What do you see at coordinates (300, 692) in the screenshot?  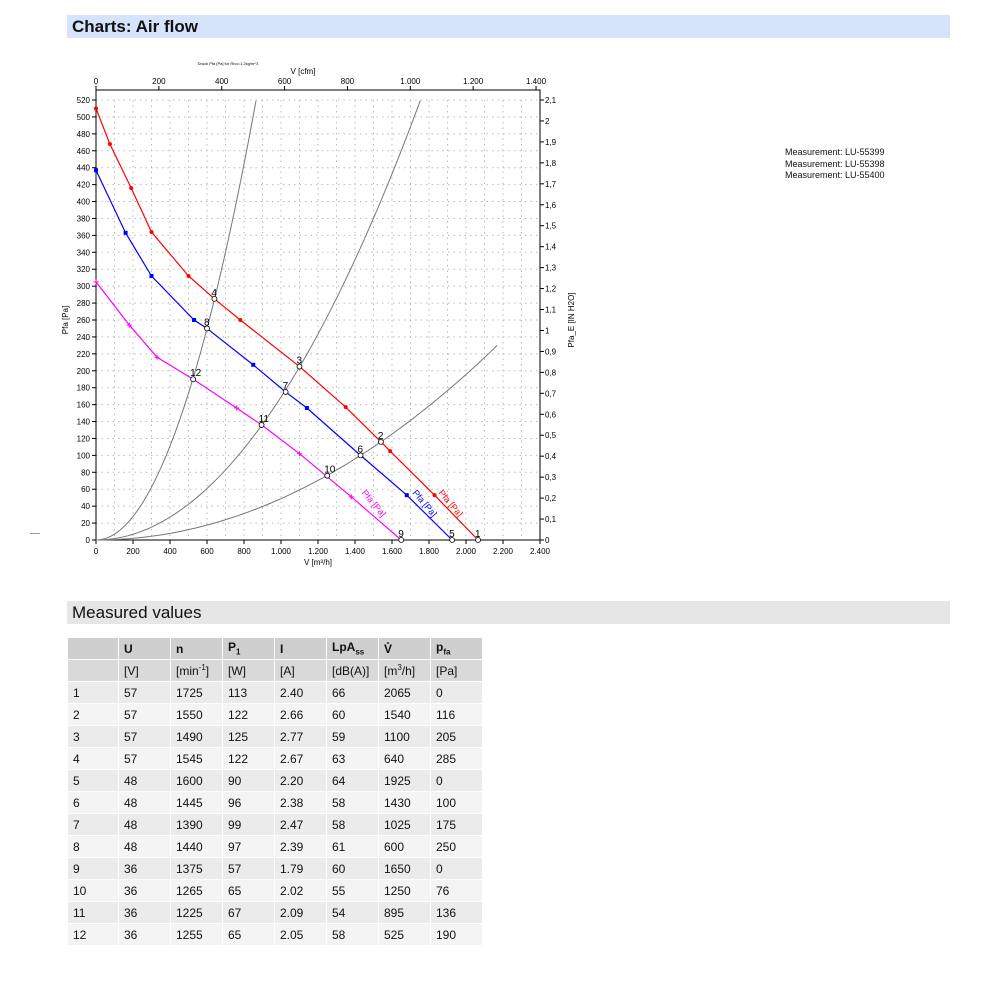 I see `table-cell: 2.40` at bounding box center [300, 692].